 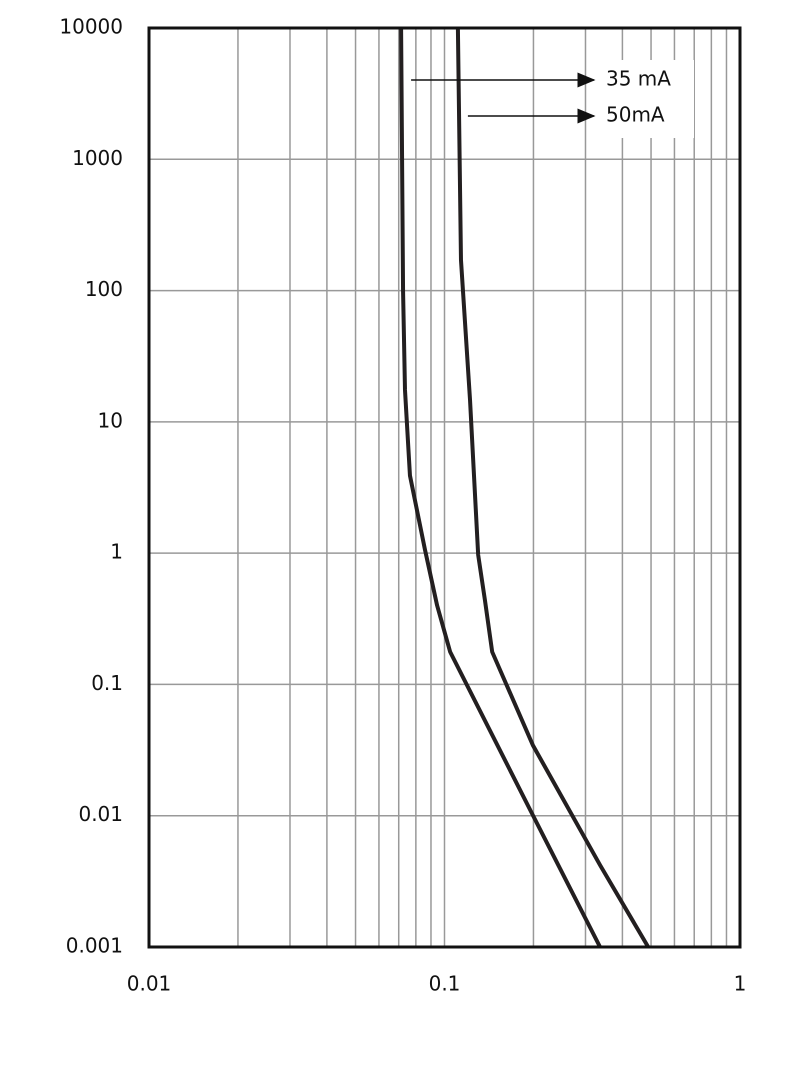 I want to click on y-tick-label: 0.1, so click(x=107, y=683).